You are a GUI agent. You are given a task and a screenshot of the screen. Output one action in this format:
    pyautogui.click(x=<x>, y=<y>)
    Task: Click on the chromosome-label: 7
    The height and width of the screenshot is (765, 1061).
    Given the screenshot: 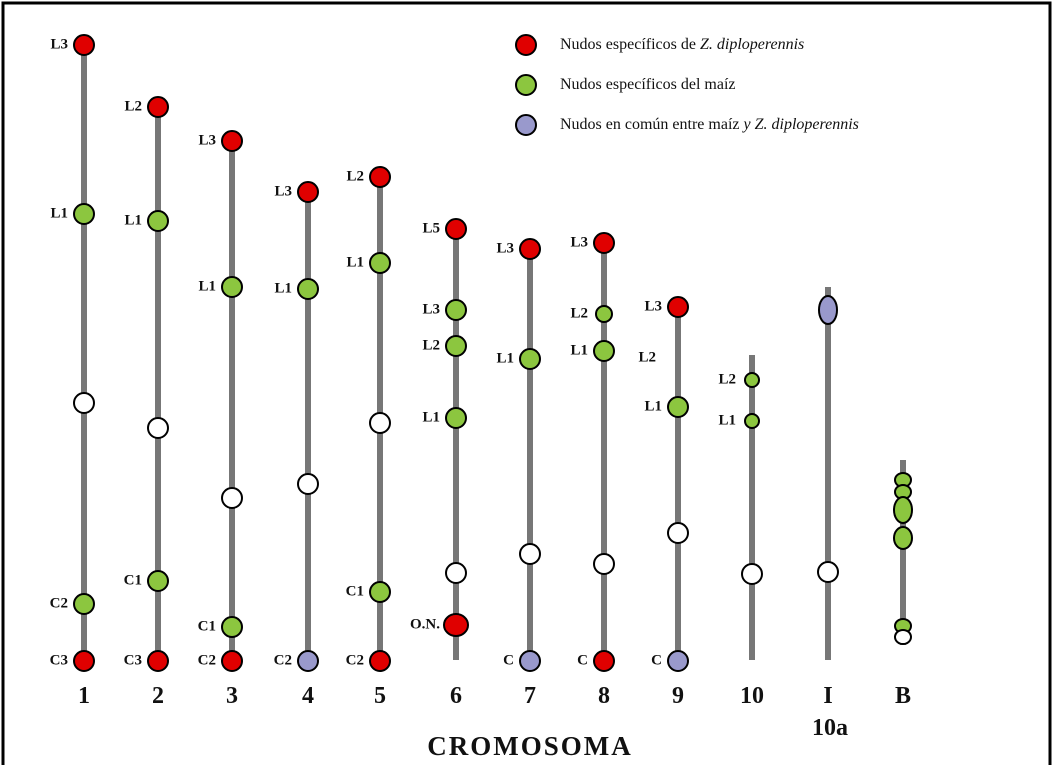 What is the action you would take?
    pyautogui.click(x=530, y=696)
    